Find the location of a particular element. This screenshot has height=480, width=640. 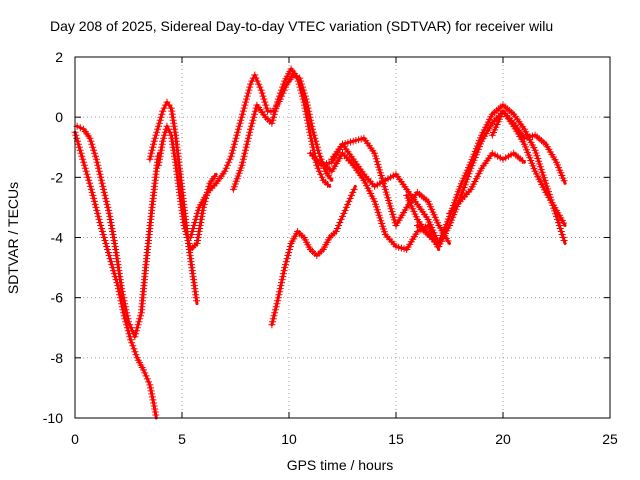

y-tick-label: -10 is located at coordinates (53, 418).